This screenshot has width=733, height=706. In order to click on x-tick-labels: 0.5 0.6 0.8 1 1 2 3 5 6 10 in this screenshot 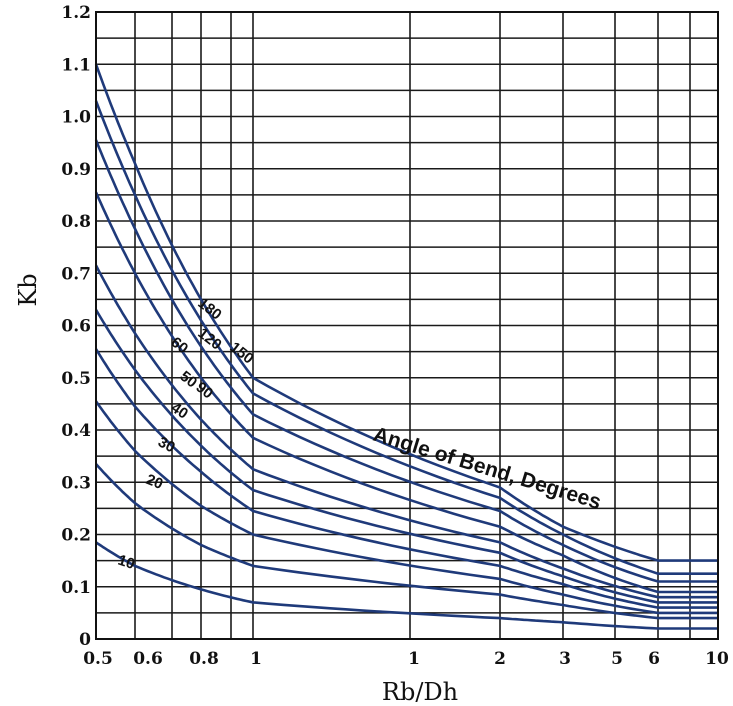, I will do `click(406, 659)`.